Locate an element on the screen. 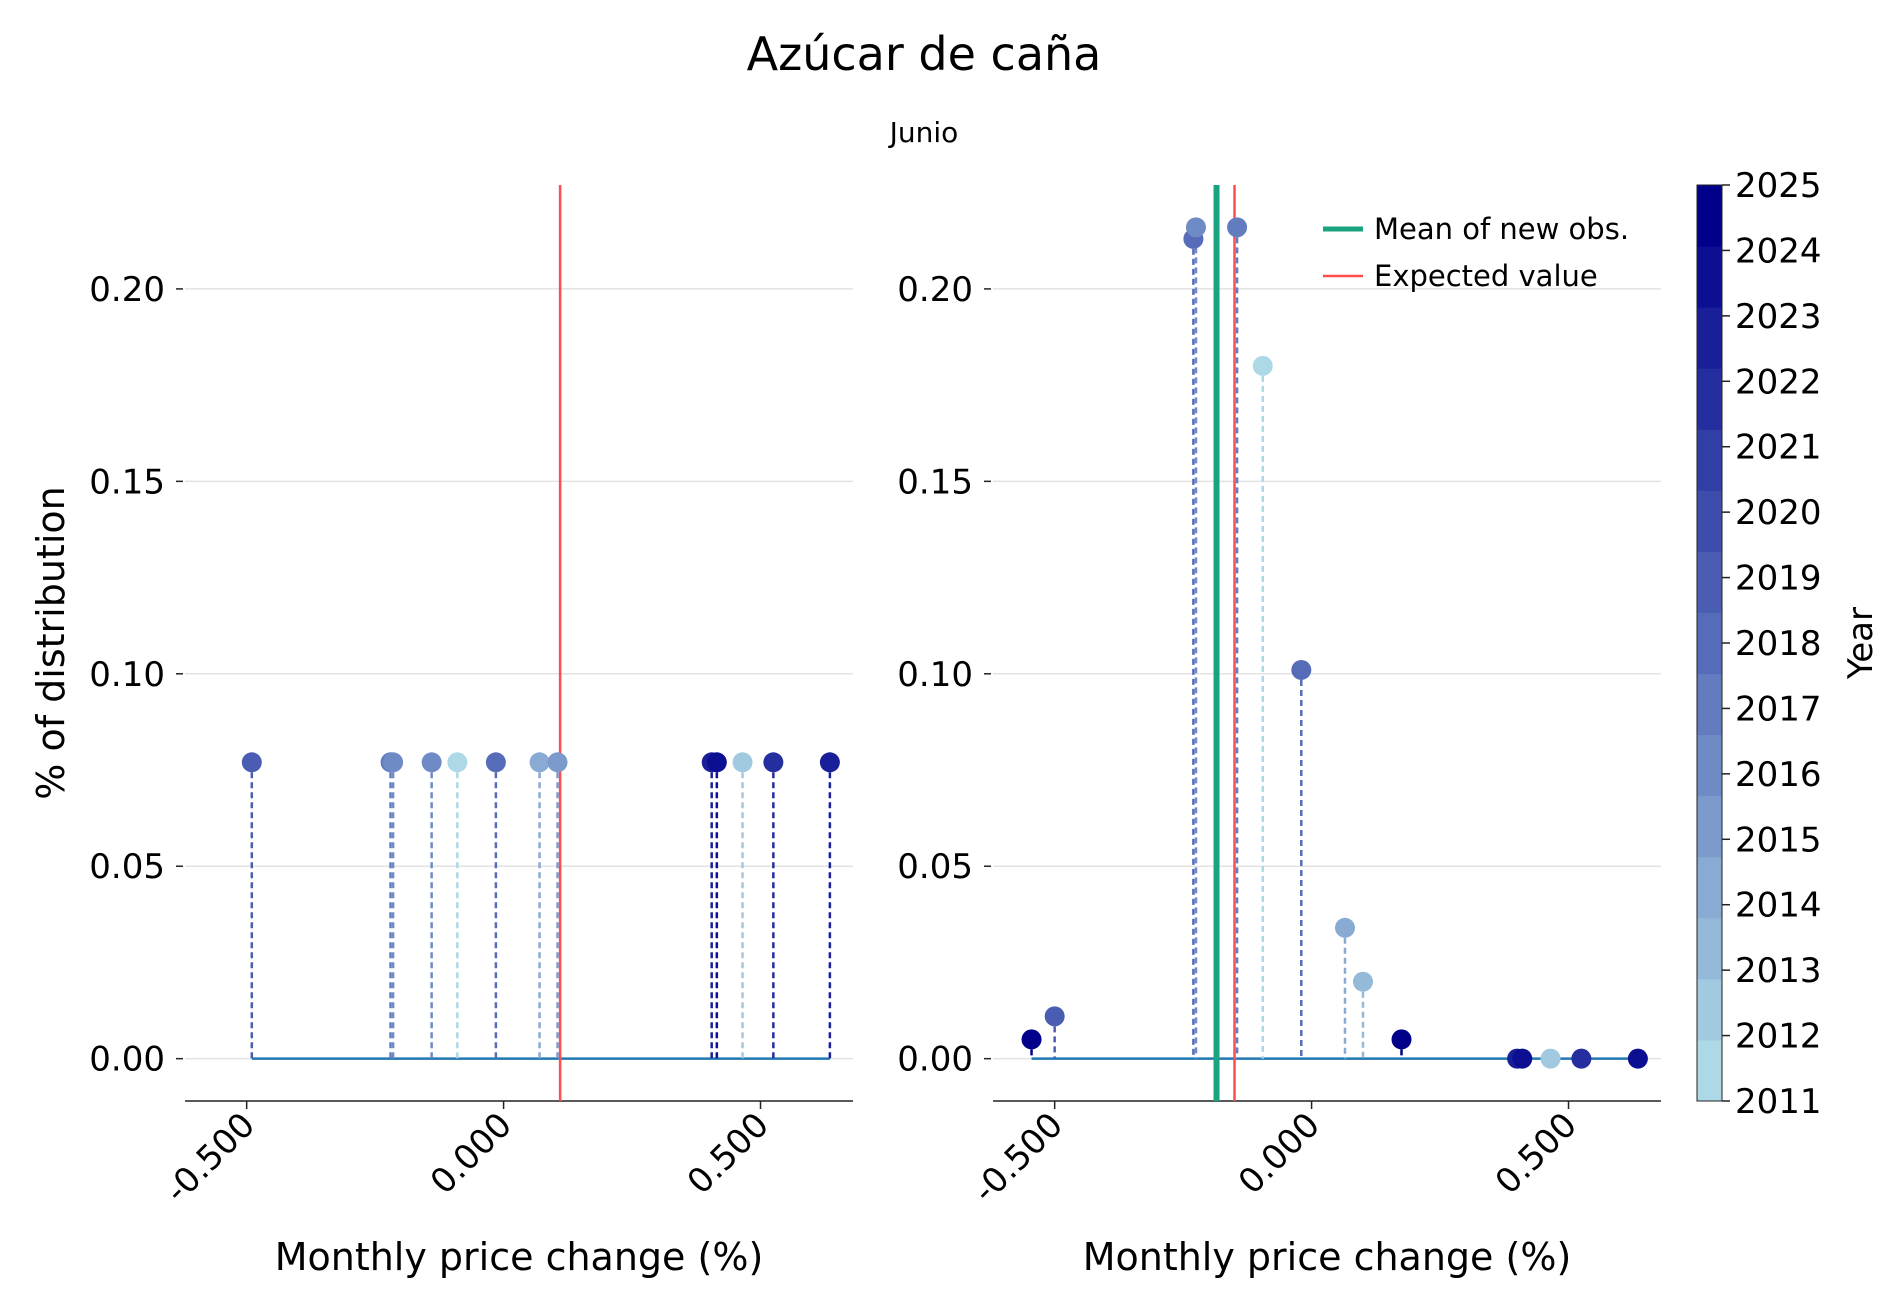 Image resolution: width=1900 pixels, height=1300 pixels. colorbar-tick-label: 2023 is located at coordinates (1778, 317).